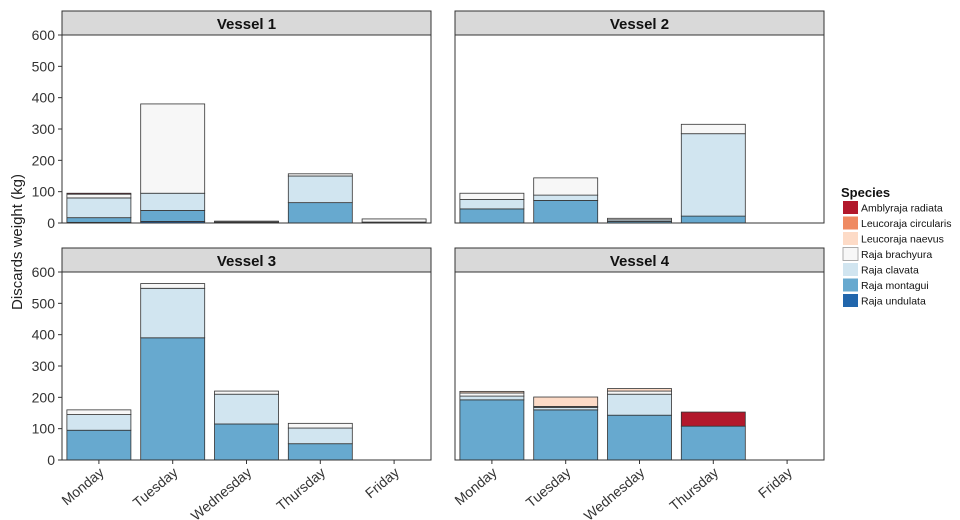 Image resolution: width=960 pixels, height=520 pixels. Describe the element at coordinates (902, 240) in the screenshot. I see `legend-label-leucoraja-naevus: Leucoraja naevus` at that location.